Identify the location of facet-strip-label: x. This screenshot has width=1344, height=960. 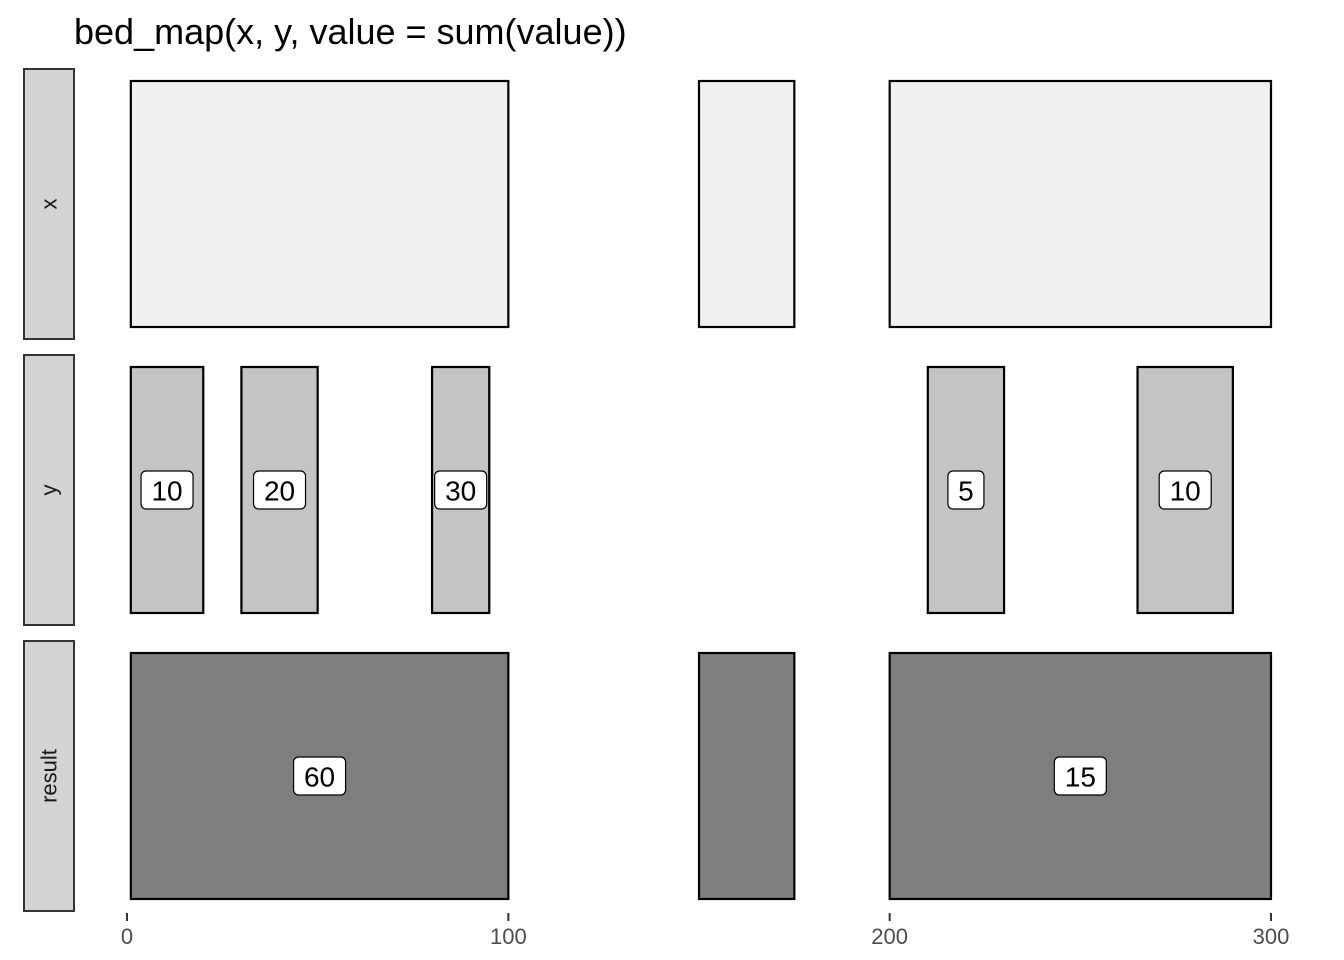
(49, 204).